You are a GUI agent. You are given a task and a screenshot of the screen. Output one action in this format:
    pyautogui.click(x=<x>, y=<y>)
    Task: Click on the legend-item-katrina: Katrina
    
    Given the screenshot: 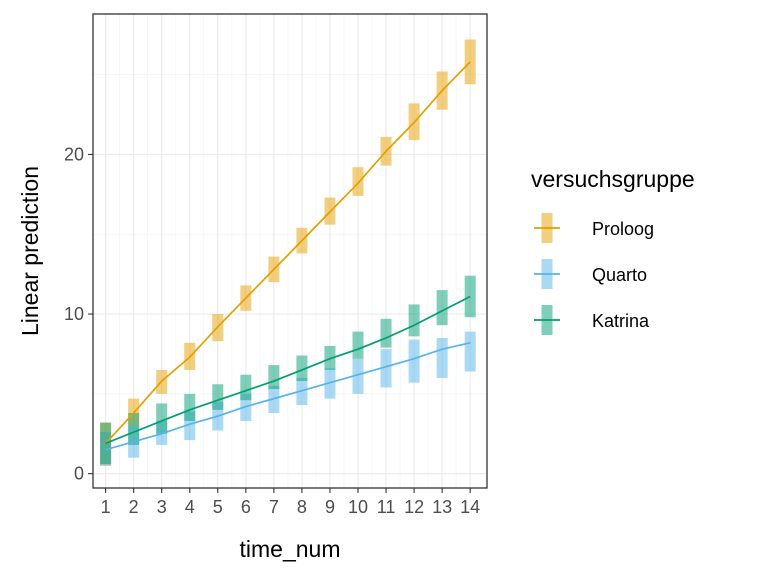 What is the action you would take?
    pyautogui.click(x=592, y=320)
    